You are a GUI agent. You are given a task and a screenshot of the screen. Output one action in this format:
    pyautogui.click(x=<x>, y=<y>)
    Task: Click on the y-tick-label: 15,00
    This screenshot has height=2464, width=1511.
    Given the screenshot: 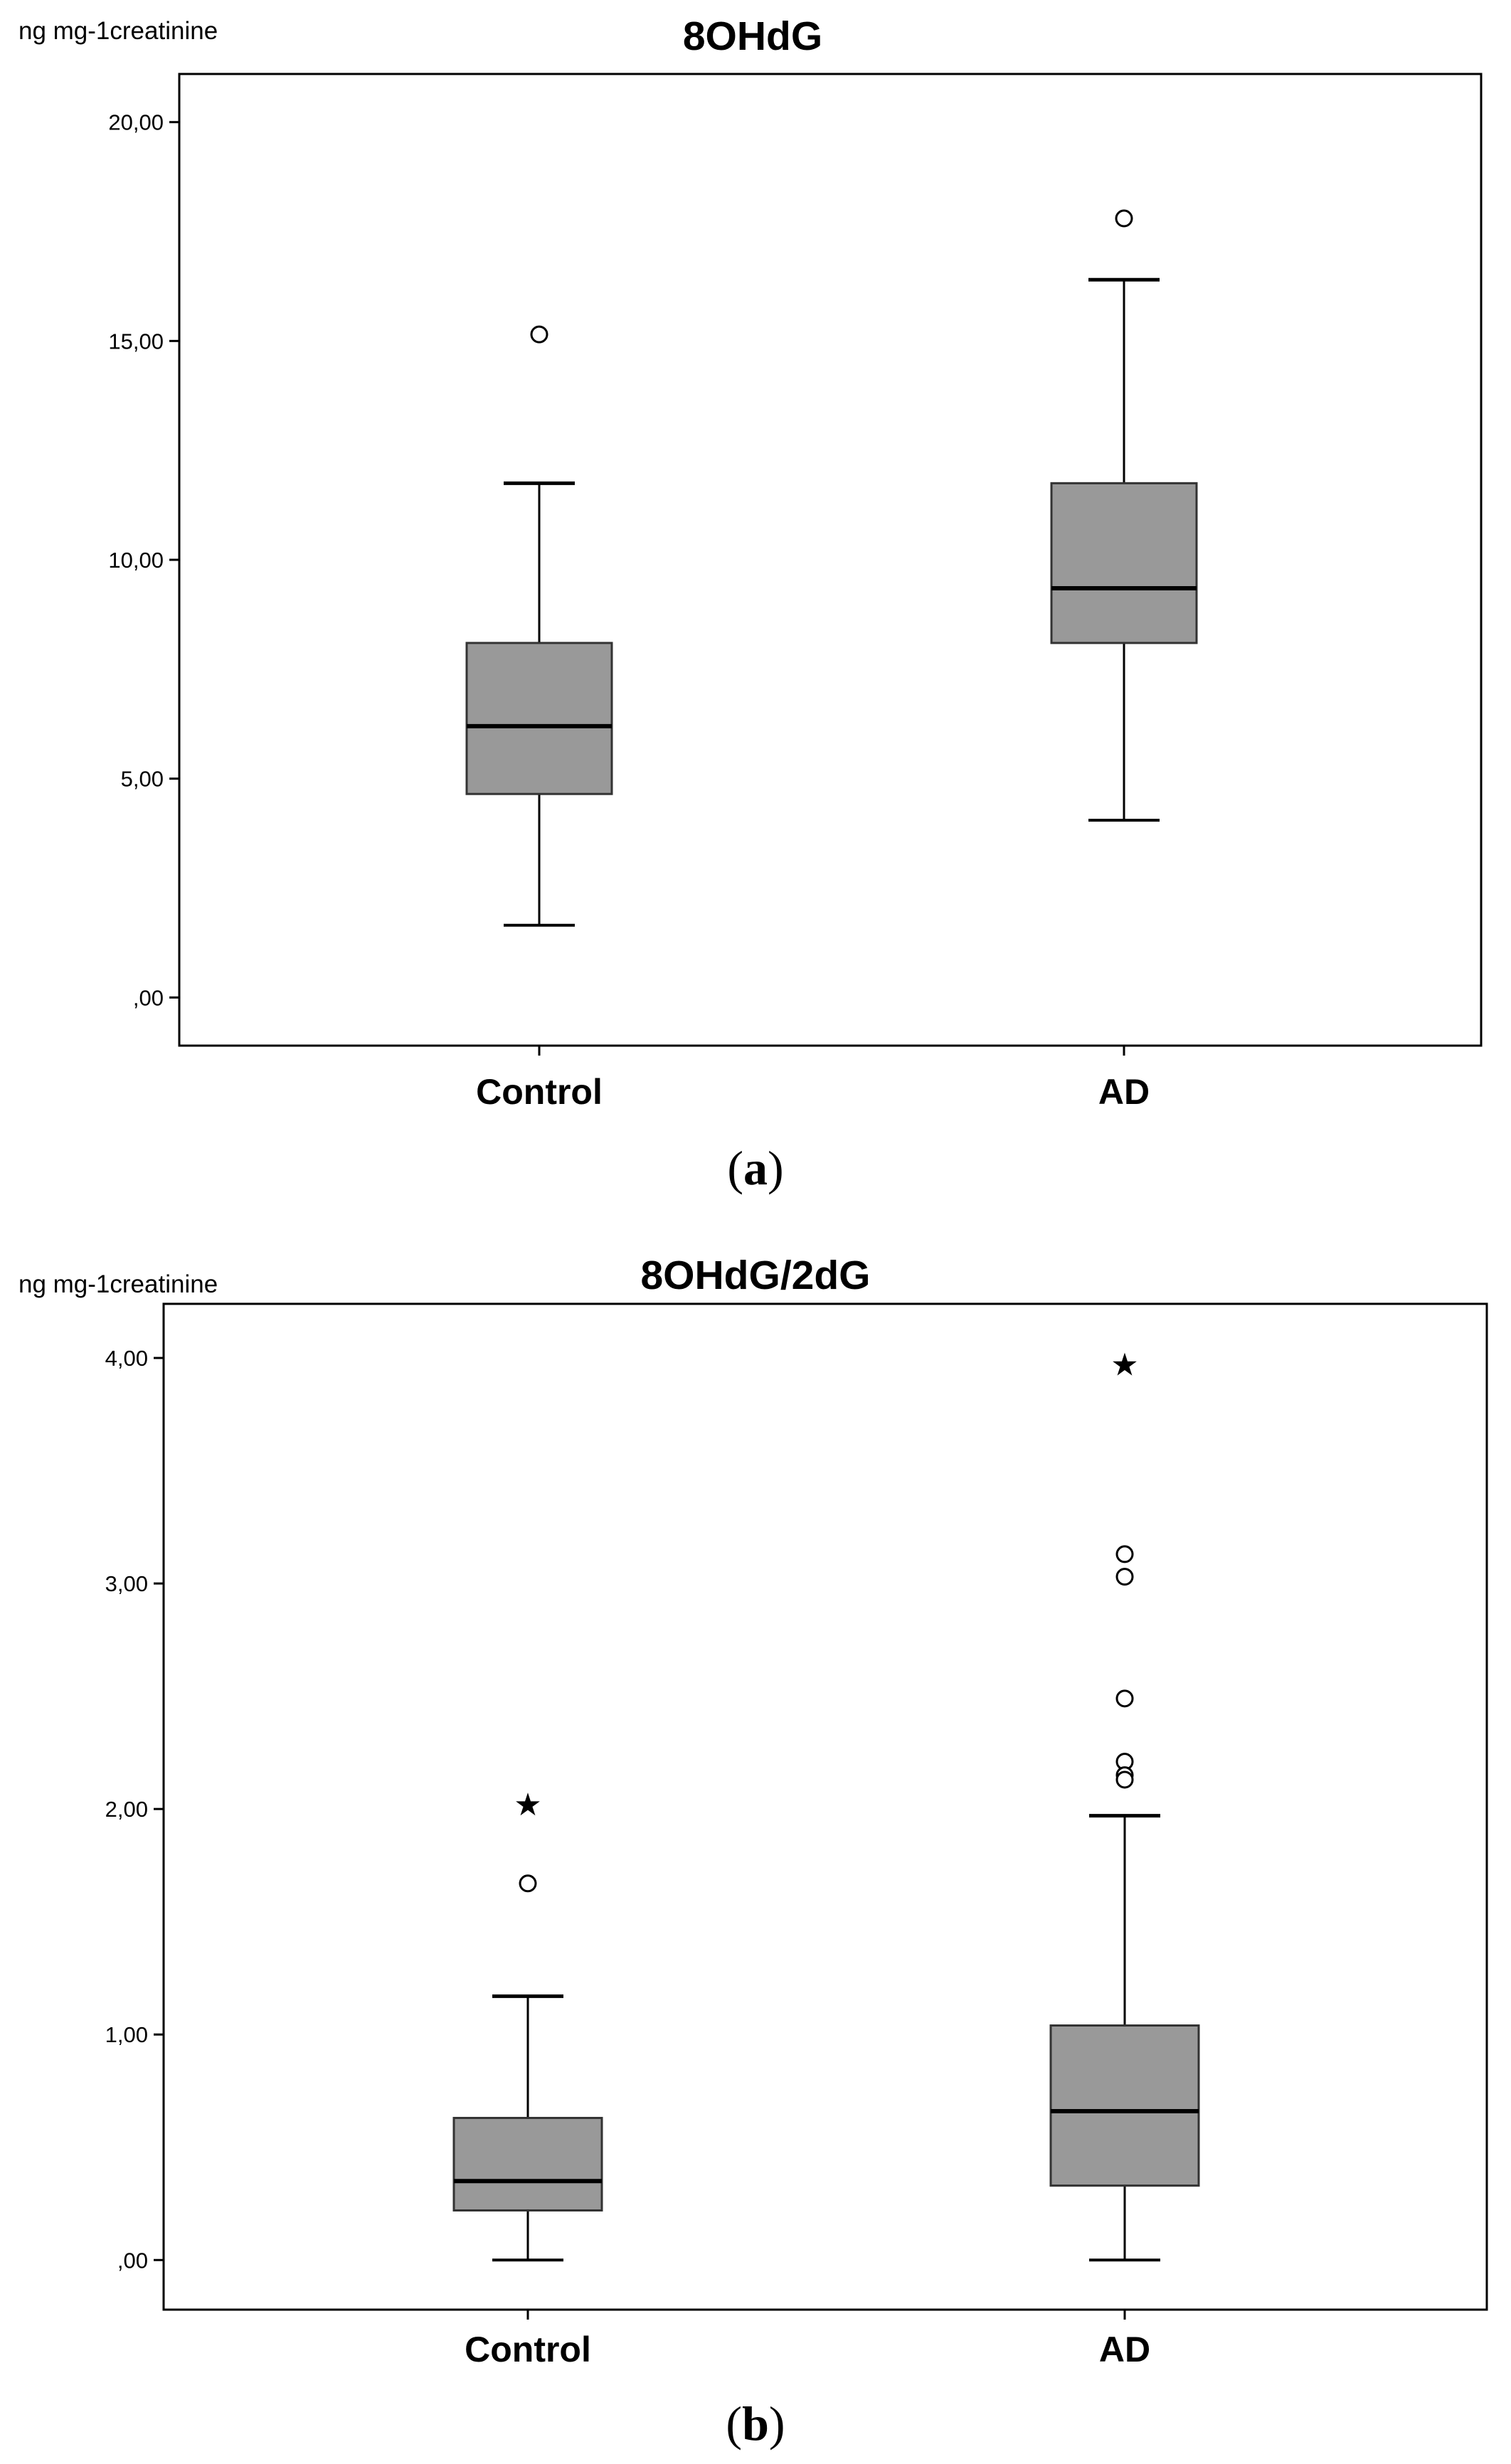 What is the action you would take?
    pyautogui.click(x=136, y=341)
    